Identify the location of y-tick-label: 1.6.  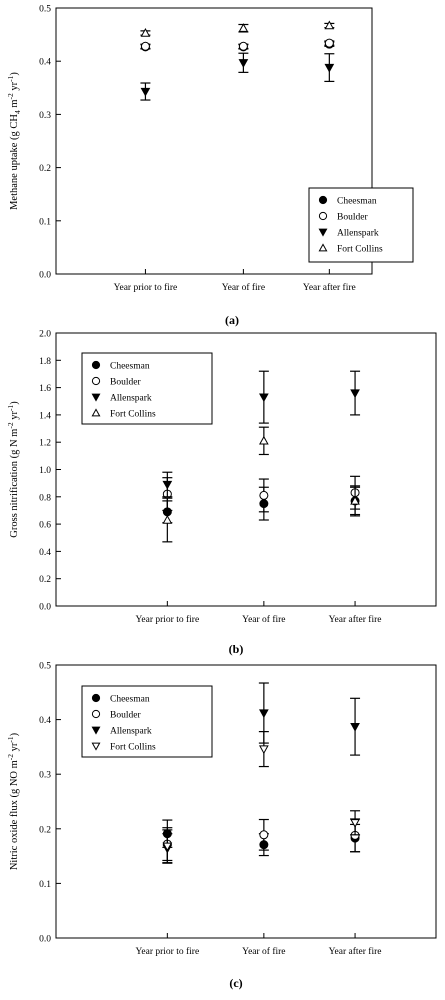
(45, 389).